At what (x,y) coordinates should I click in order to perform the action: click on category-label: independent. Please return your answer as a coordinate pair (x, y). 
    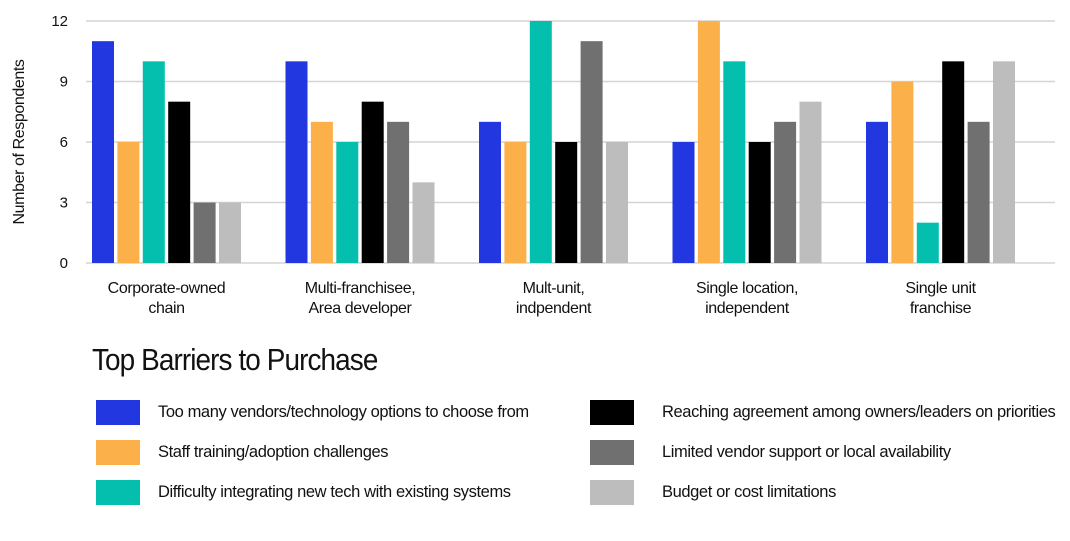
    Looking at the image, I should click on (747, 308).